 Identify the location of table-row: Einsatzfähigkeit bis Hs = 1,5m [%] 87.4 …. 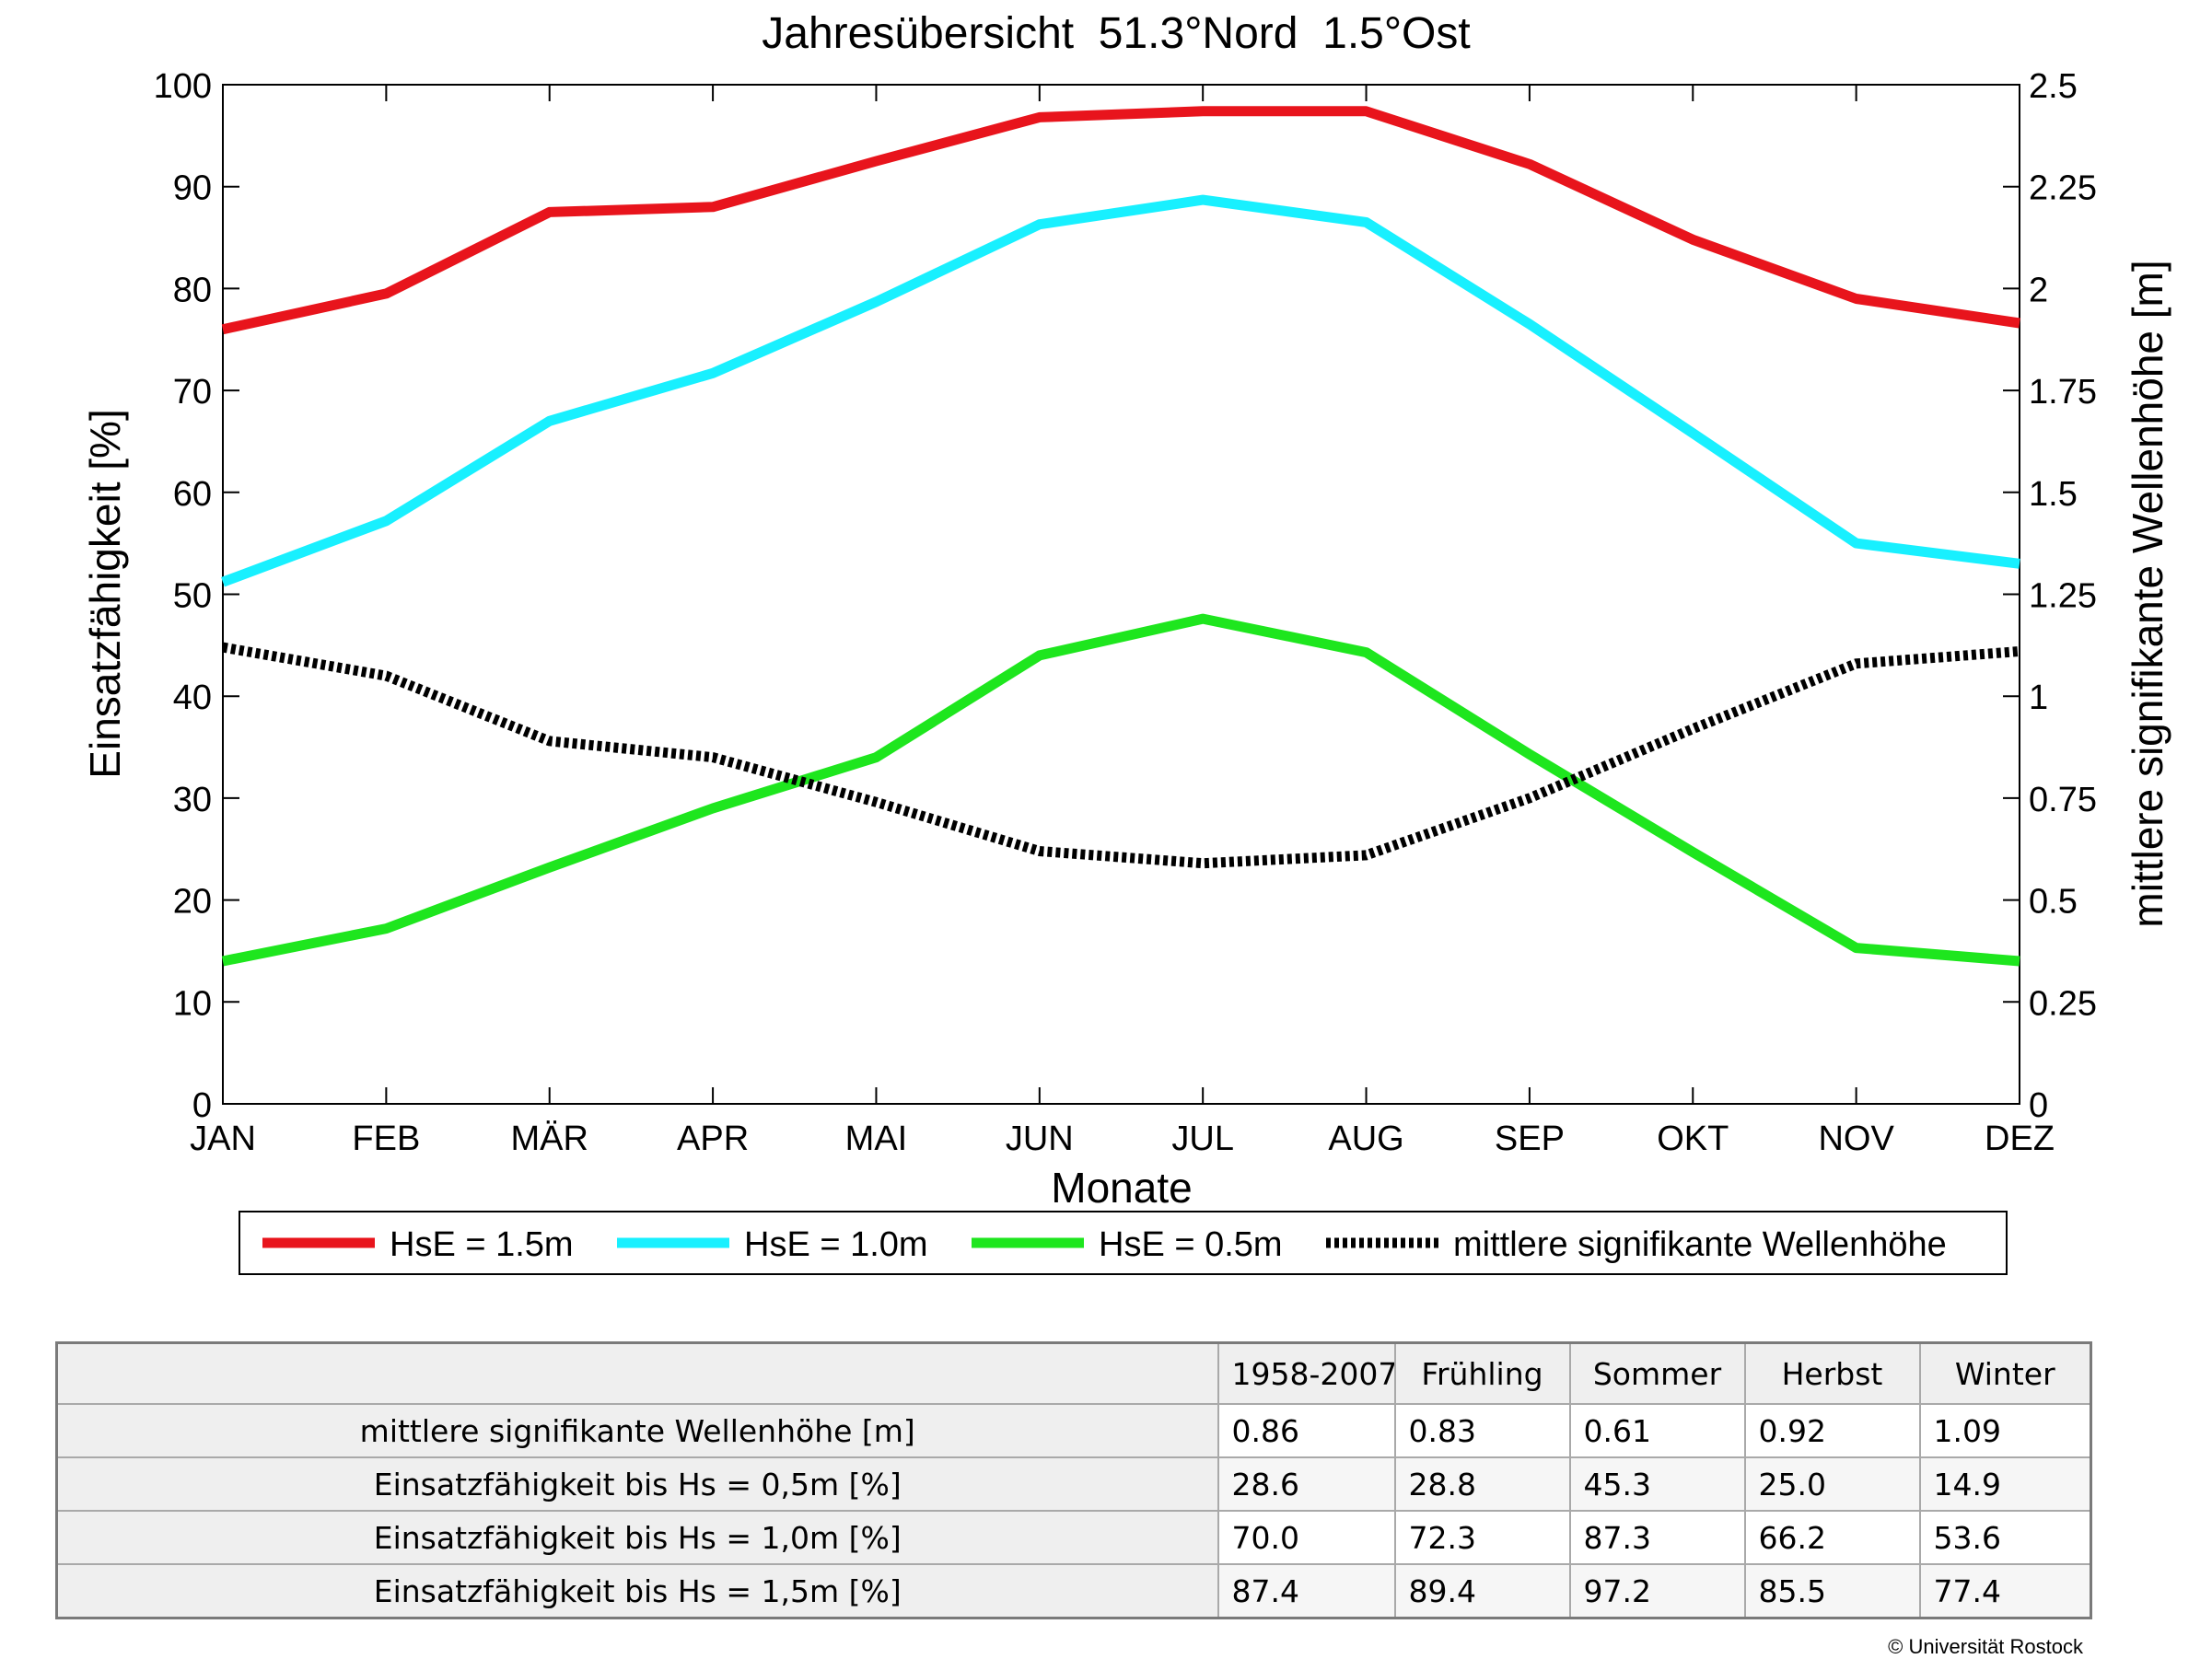
(1073, 1591).